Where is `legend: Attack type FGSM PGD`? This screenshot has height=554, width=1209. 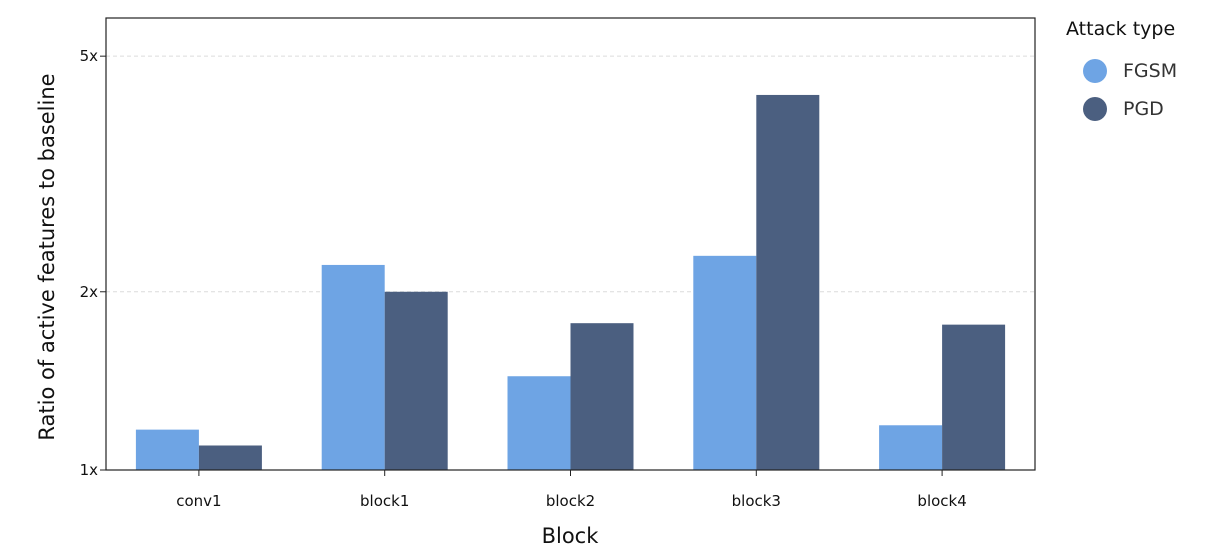
legend: Attack type FGSM PGD is located at coordinates (1121, 73).